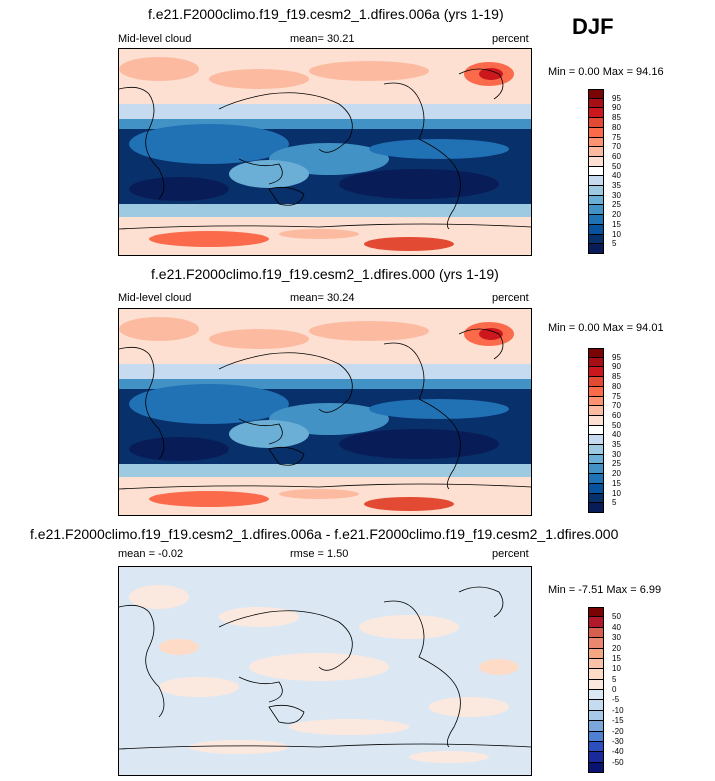 This screenshot has height=781, width=715. What do you see at coordinates (616, 700) in the screenshot?
I see `colorbar-tick-label: -5` at bounding box center [616, 700].